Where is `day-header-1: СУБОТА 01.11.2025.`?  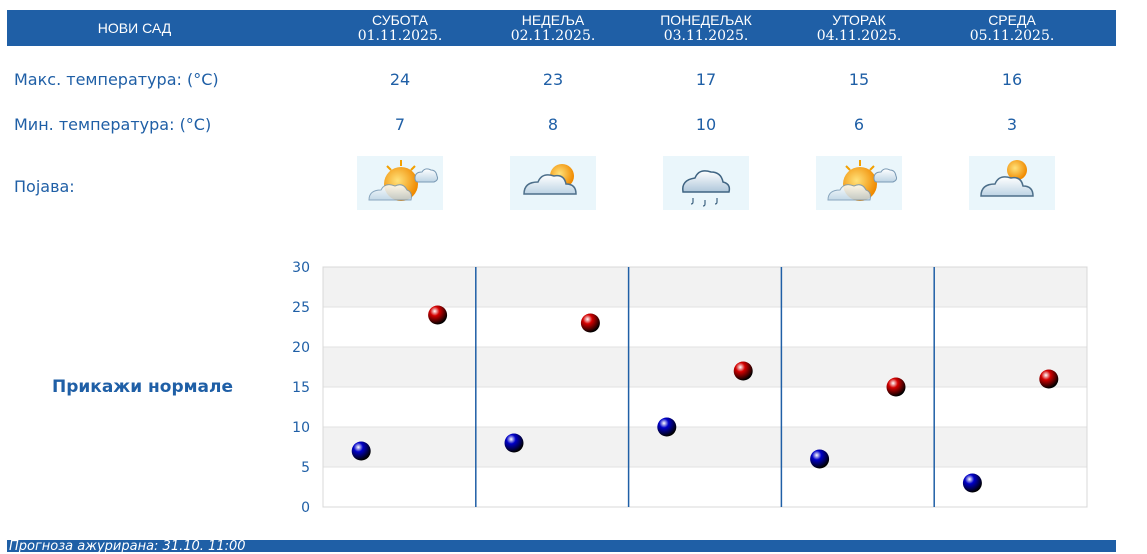 day-header-1: СУБОТА 01.11.2025. is located at coordinates (400, 28).